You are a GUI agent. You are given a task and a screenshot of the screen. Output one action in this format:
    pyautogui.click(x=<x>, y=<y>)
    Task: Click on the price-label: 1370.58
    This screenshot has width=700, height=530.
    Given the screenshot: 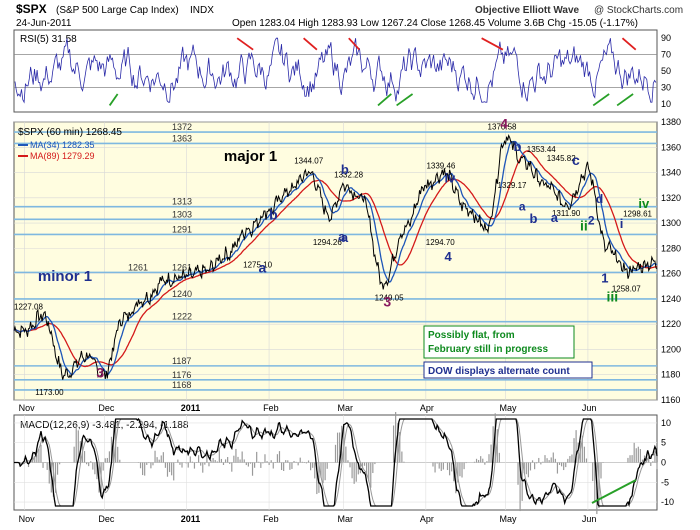 What is the action you would take?
    pyautogui.click(x=502, y=126)
    